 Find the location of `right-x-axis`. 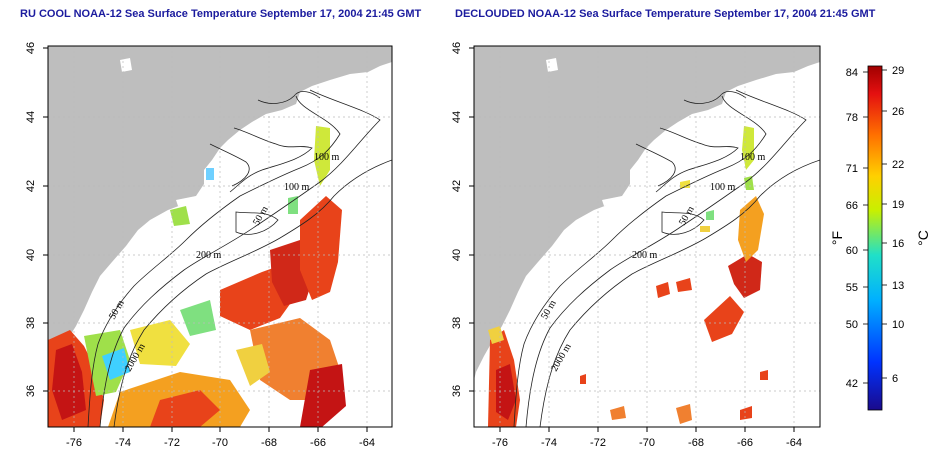

right-x-axis is located at coordinates (647, 429).